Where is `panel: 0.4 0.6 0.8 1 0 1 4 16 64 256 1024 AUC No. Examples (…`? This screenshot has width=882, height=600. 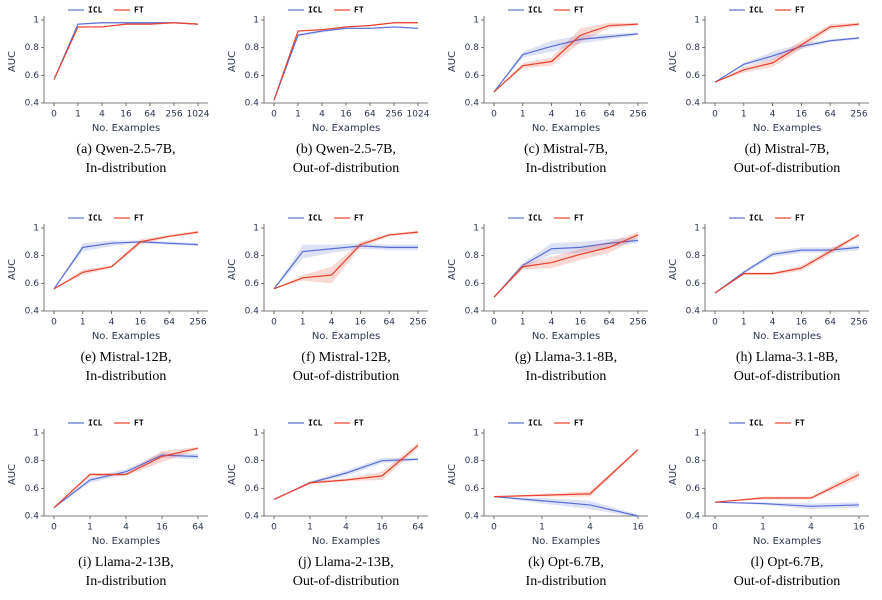
panel: 0.4 0.6 0.8 1 0 1 4 16 64 256 1024 AUC No. Examples (… is located at coordinates (108, 91).